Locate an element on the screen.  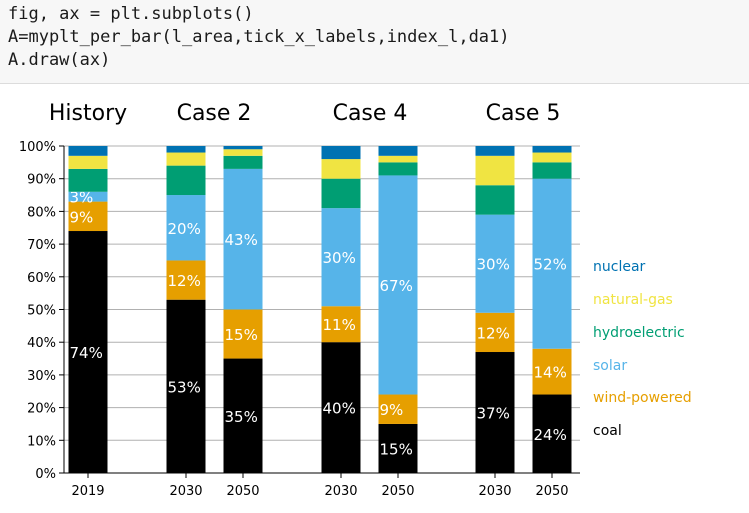
data-label: 67% is located at coordinates (396, 286).